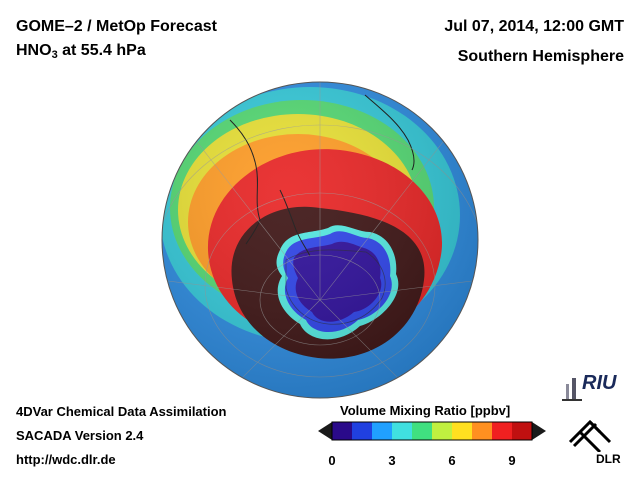 This screenshot has height=480, width=640. Describe the element at coordinates (539, 431) in the screenshot. I see `colorbar-high-arrow` at that location.